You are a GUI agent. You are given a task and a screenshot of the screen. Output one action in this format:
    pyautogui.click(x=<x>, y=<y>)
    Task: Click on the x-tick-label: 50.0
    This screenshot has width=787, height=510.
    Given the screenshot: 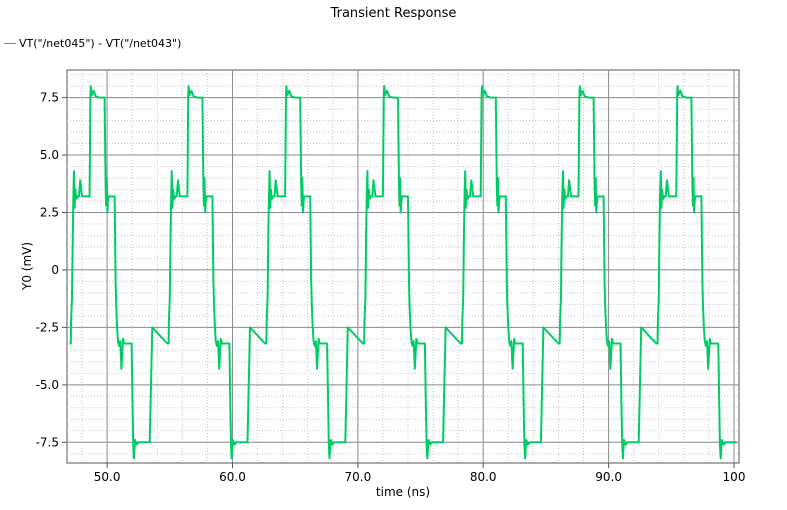 What is the action you would take?
    pyautogui.click(x=107, y=477)
    